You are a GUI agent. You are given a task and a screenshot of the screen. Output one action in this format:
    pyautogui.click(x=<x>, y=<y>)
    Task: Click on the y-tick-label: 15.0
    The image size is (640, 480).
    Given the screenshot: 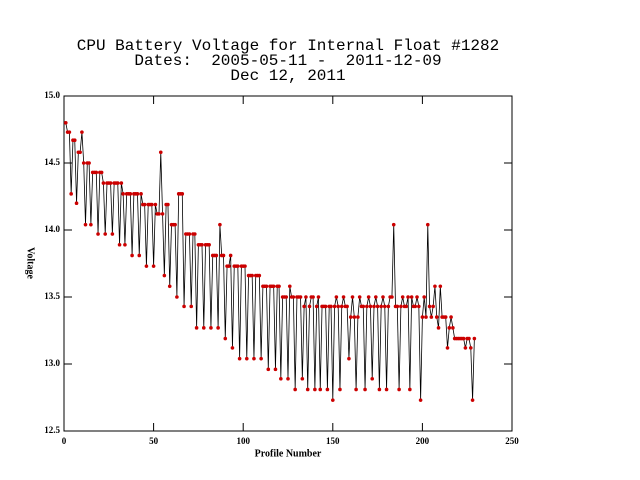 What is the action you would take?
    pyautogui.click(x=52, y=95)
    